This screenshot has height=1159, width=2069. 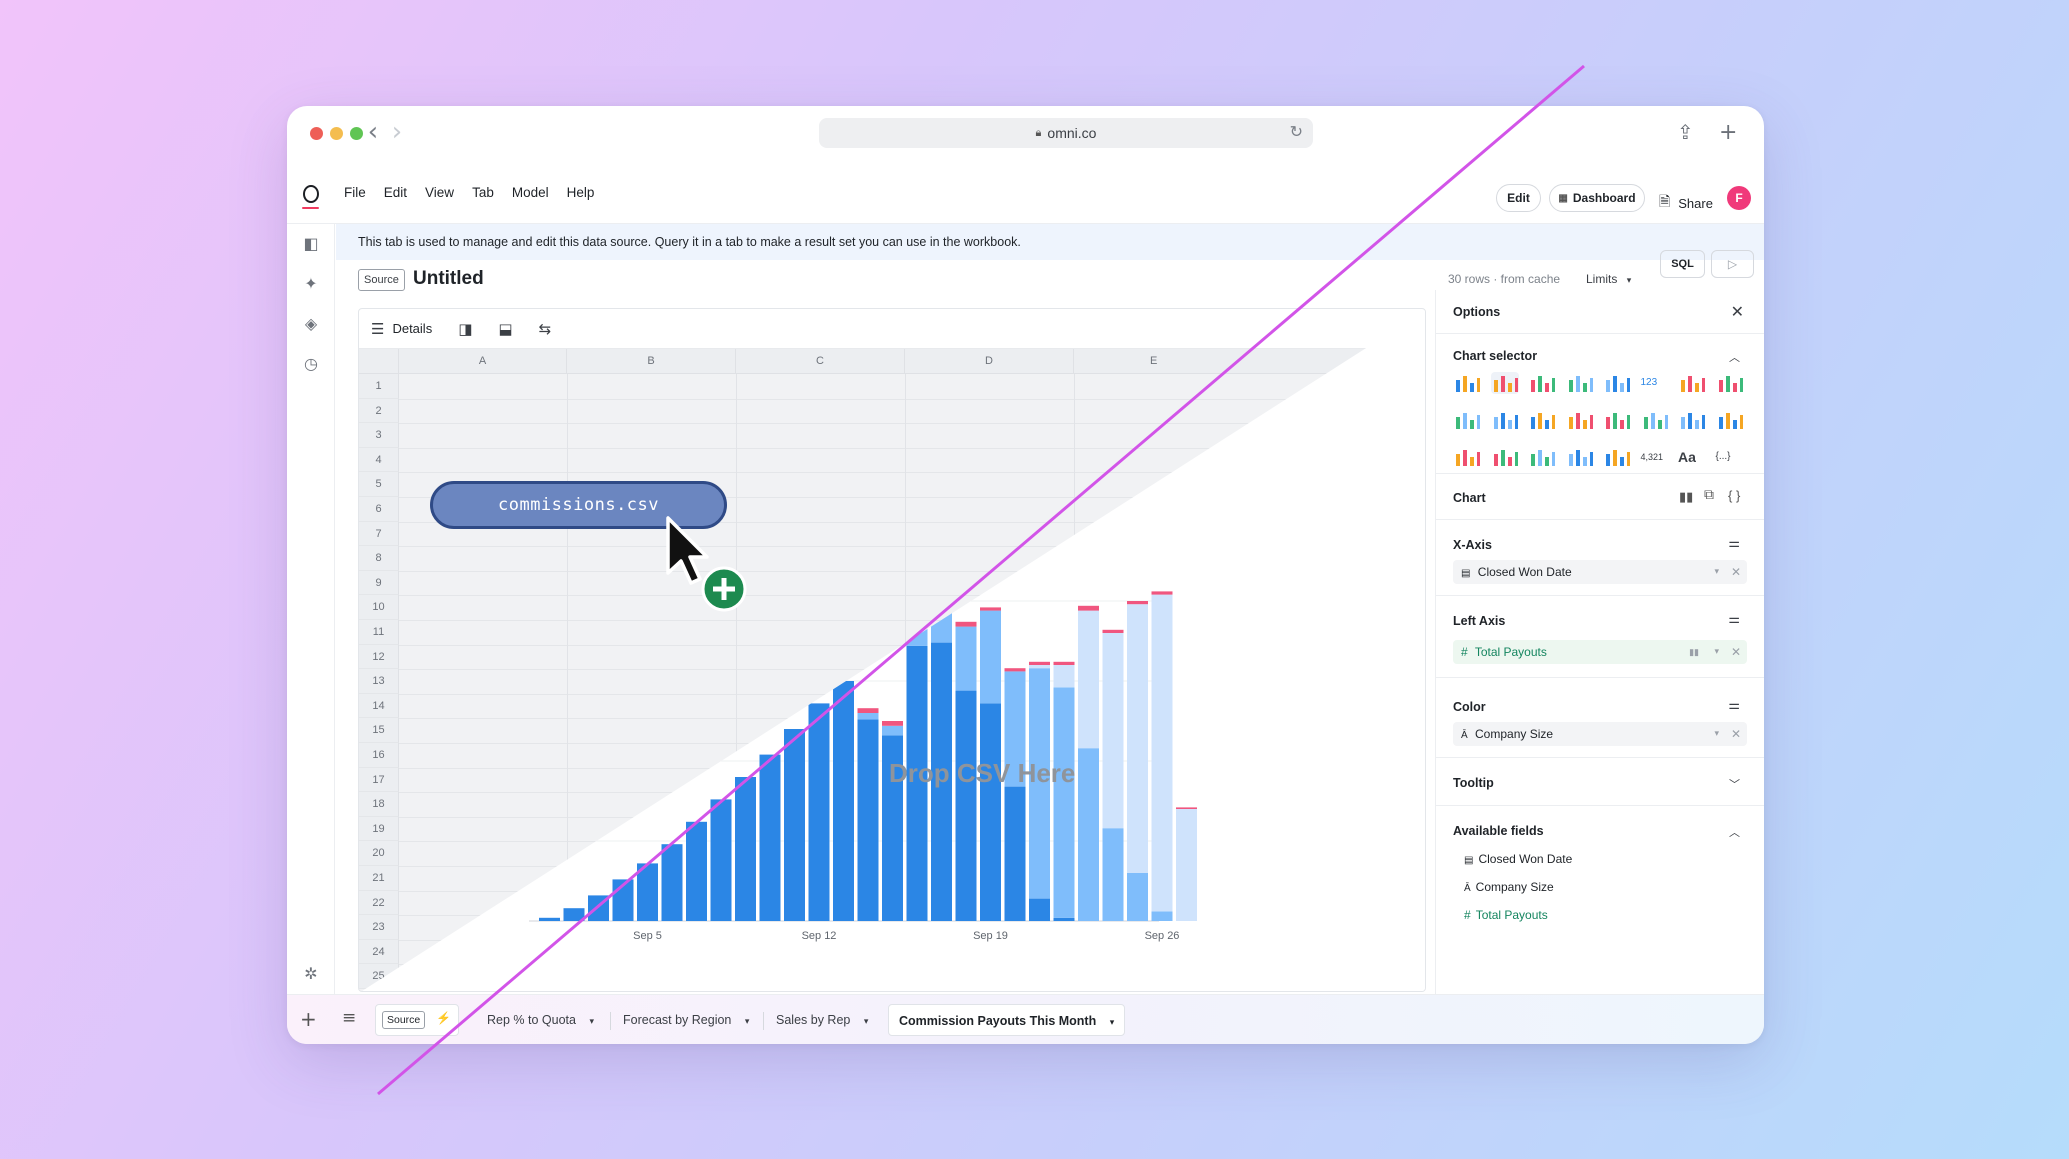 What do you see at coordinates (311, 363) in the screenshot?
I see `history-icon: ◷` at bounding box center [311, 363].